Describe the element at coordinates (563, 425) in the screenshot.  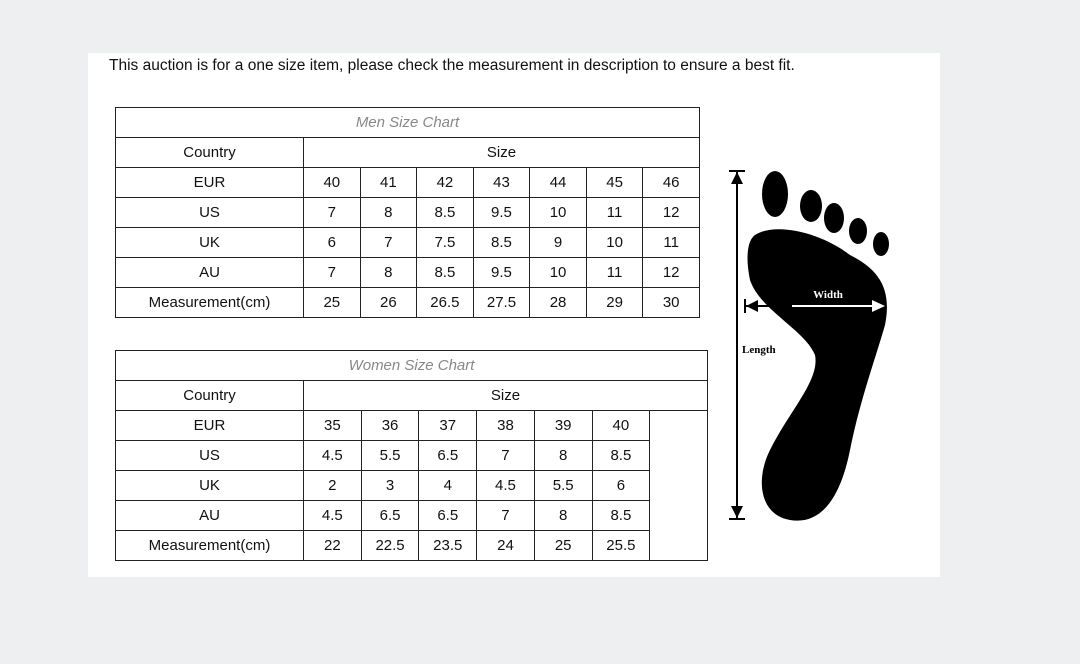
I see `size-cell: 39` at that location.